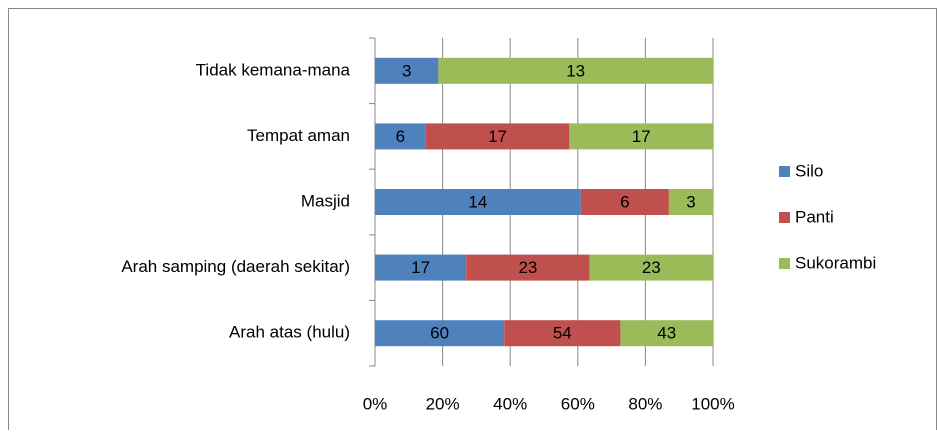  Describe the element at coordinates (578, 403) in the screenshot. I see `x-tick-label: 60%` at that location.